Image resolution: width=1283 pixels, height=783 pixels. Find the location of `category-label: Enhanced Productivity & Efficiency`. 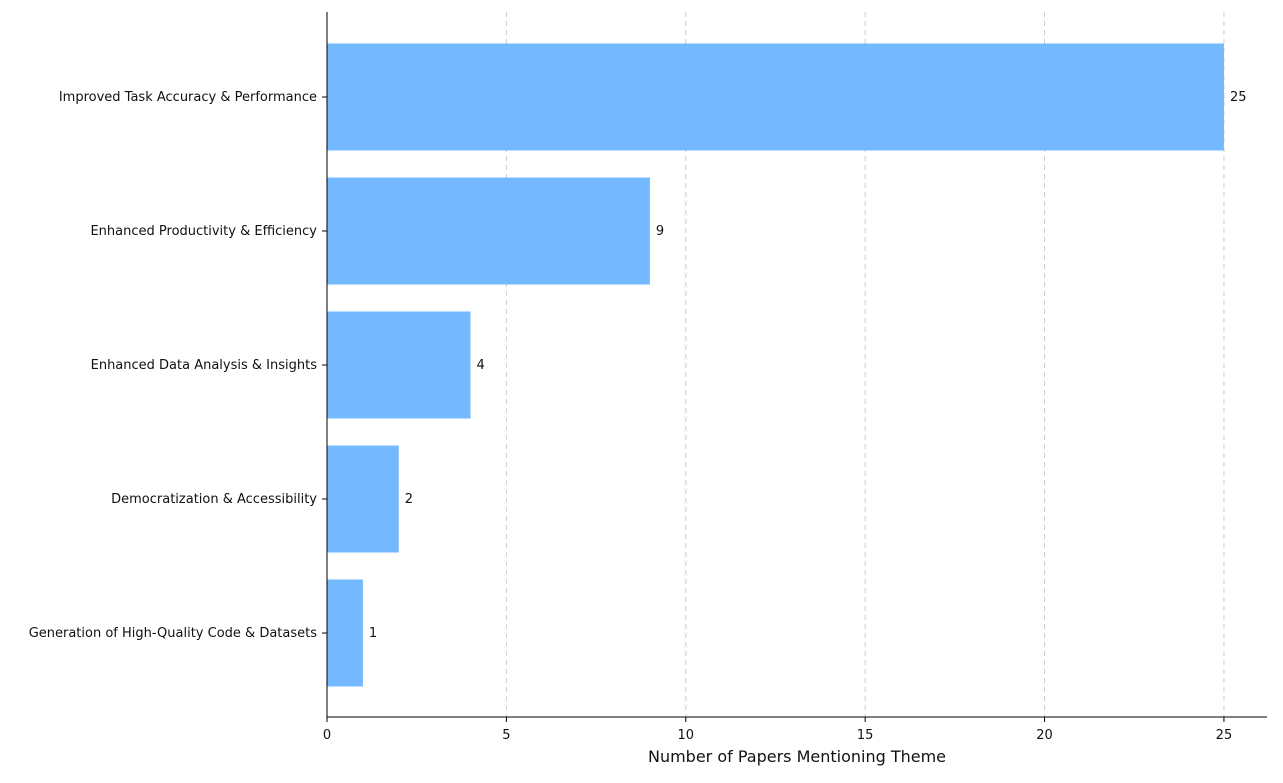

category-label: Enhanced Productivity & Efficiency is located at coordinates (203, 231).